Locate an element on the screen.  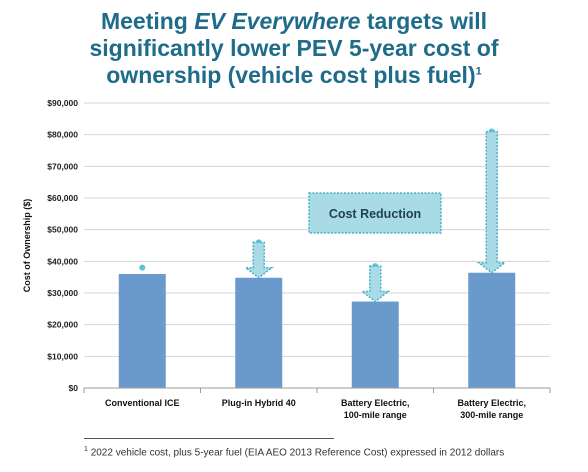
annotation-box is located at coordinates (375, 213).